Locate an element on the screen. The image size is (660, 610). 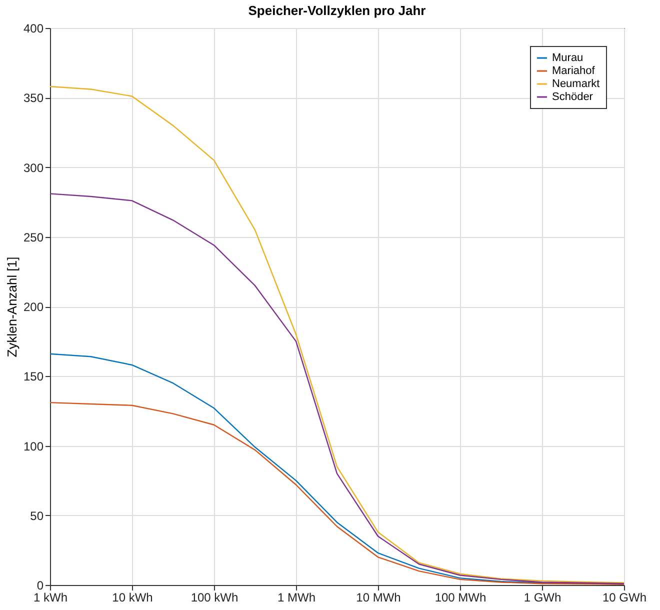
x-tick-label: 10 MWh is located at coordinates (378, 597).